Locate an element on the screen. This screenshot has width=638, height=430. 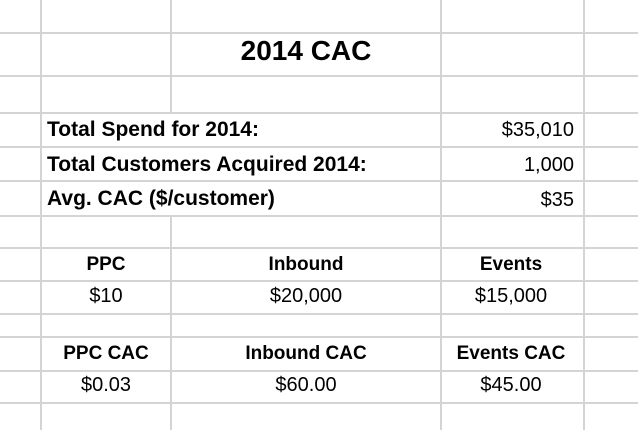
summary-label-avg-cac: Avg. CAC ($/customer) is located at coordinates (161, 198).